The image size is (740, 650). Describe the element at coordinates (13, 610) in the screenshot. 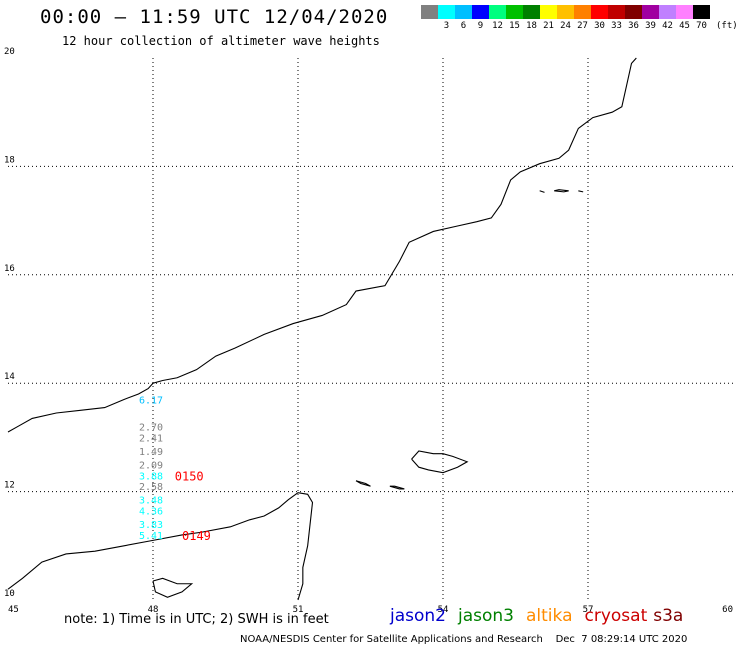

I see `x-tick-label: 45` at that location.